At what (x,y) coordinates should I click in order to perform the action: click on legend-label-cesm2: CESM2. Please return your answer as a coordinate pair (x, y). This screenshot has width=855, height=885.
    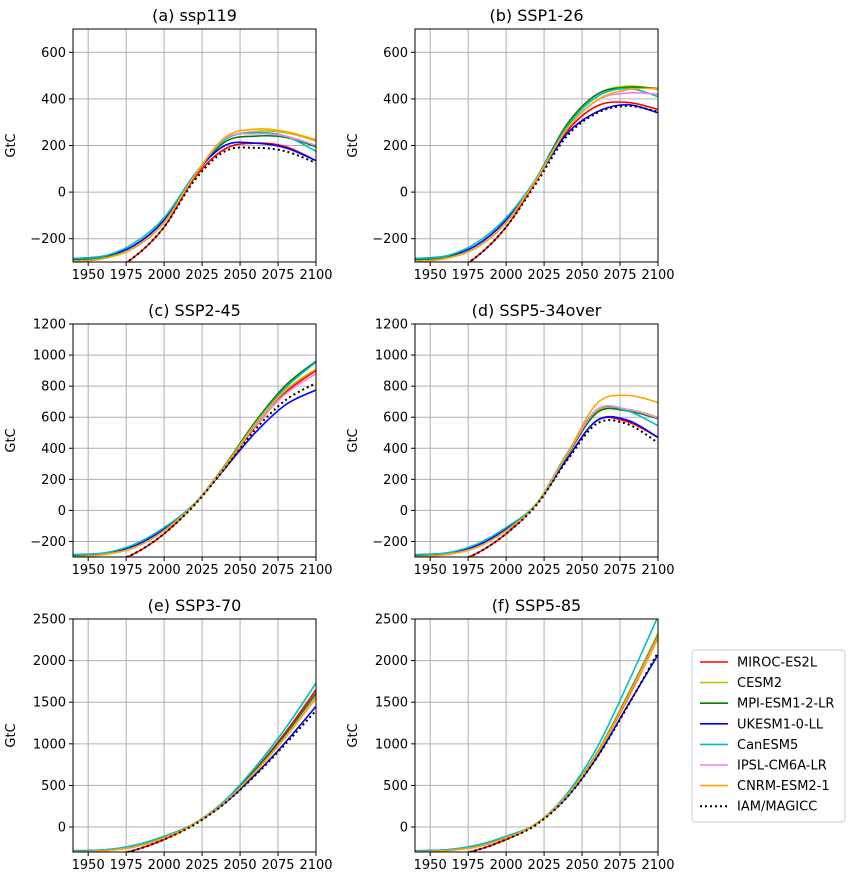
    Looking at the image, I should click on (759, 683).